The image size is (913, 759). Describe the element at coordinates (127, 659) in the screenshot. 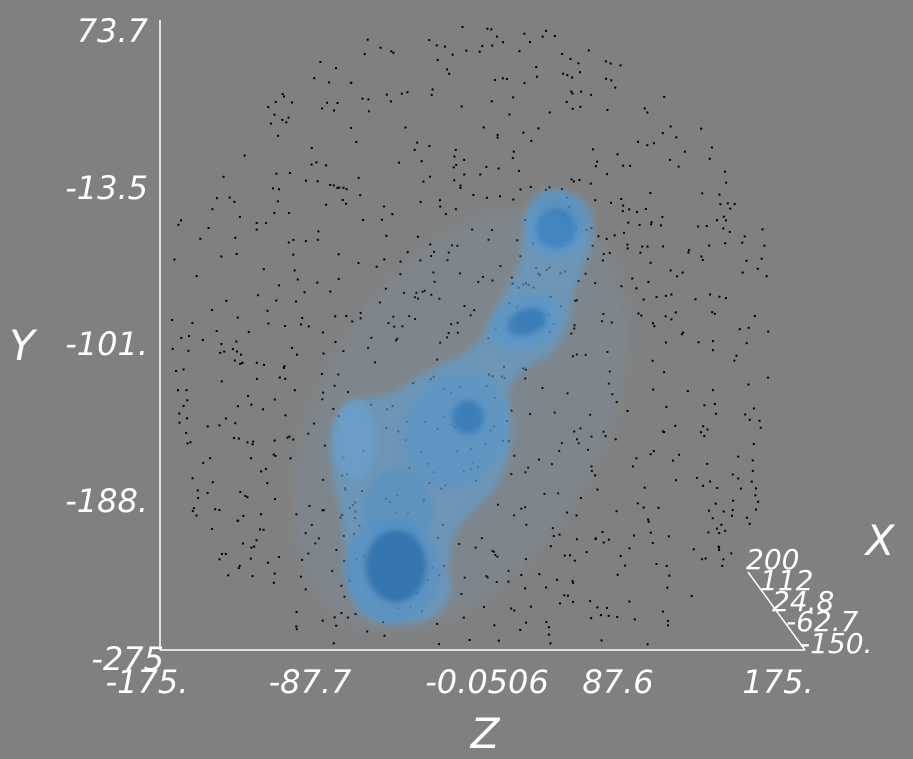

I see `y-tick-label: -275` at that location.